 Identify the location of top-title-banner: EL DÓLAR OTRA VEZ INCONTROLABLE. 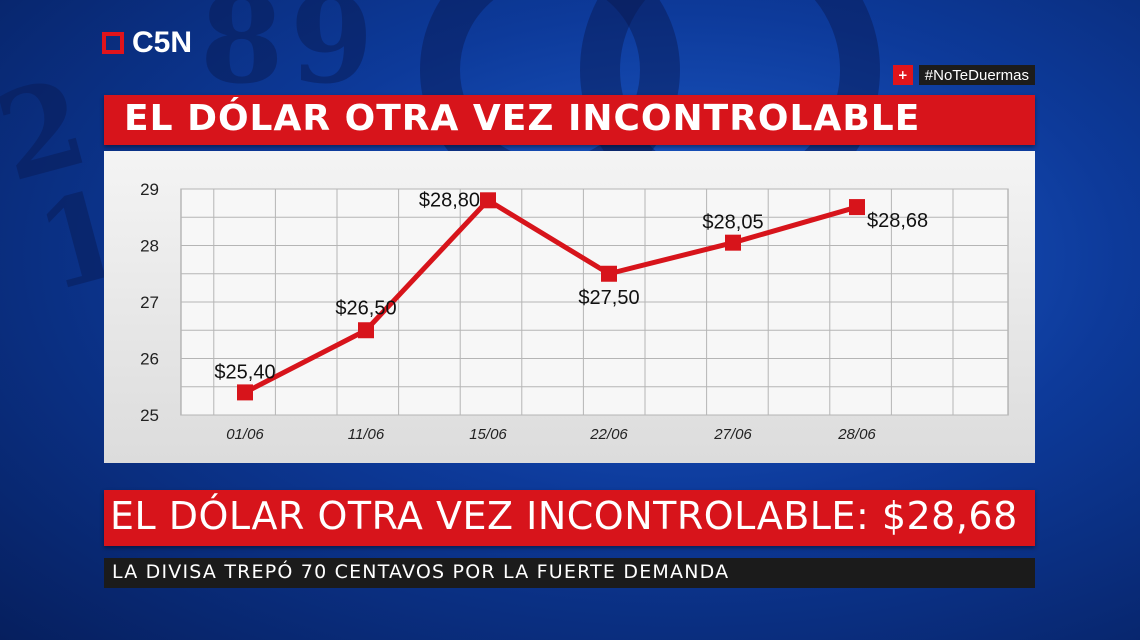
(569, 120).